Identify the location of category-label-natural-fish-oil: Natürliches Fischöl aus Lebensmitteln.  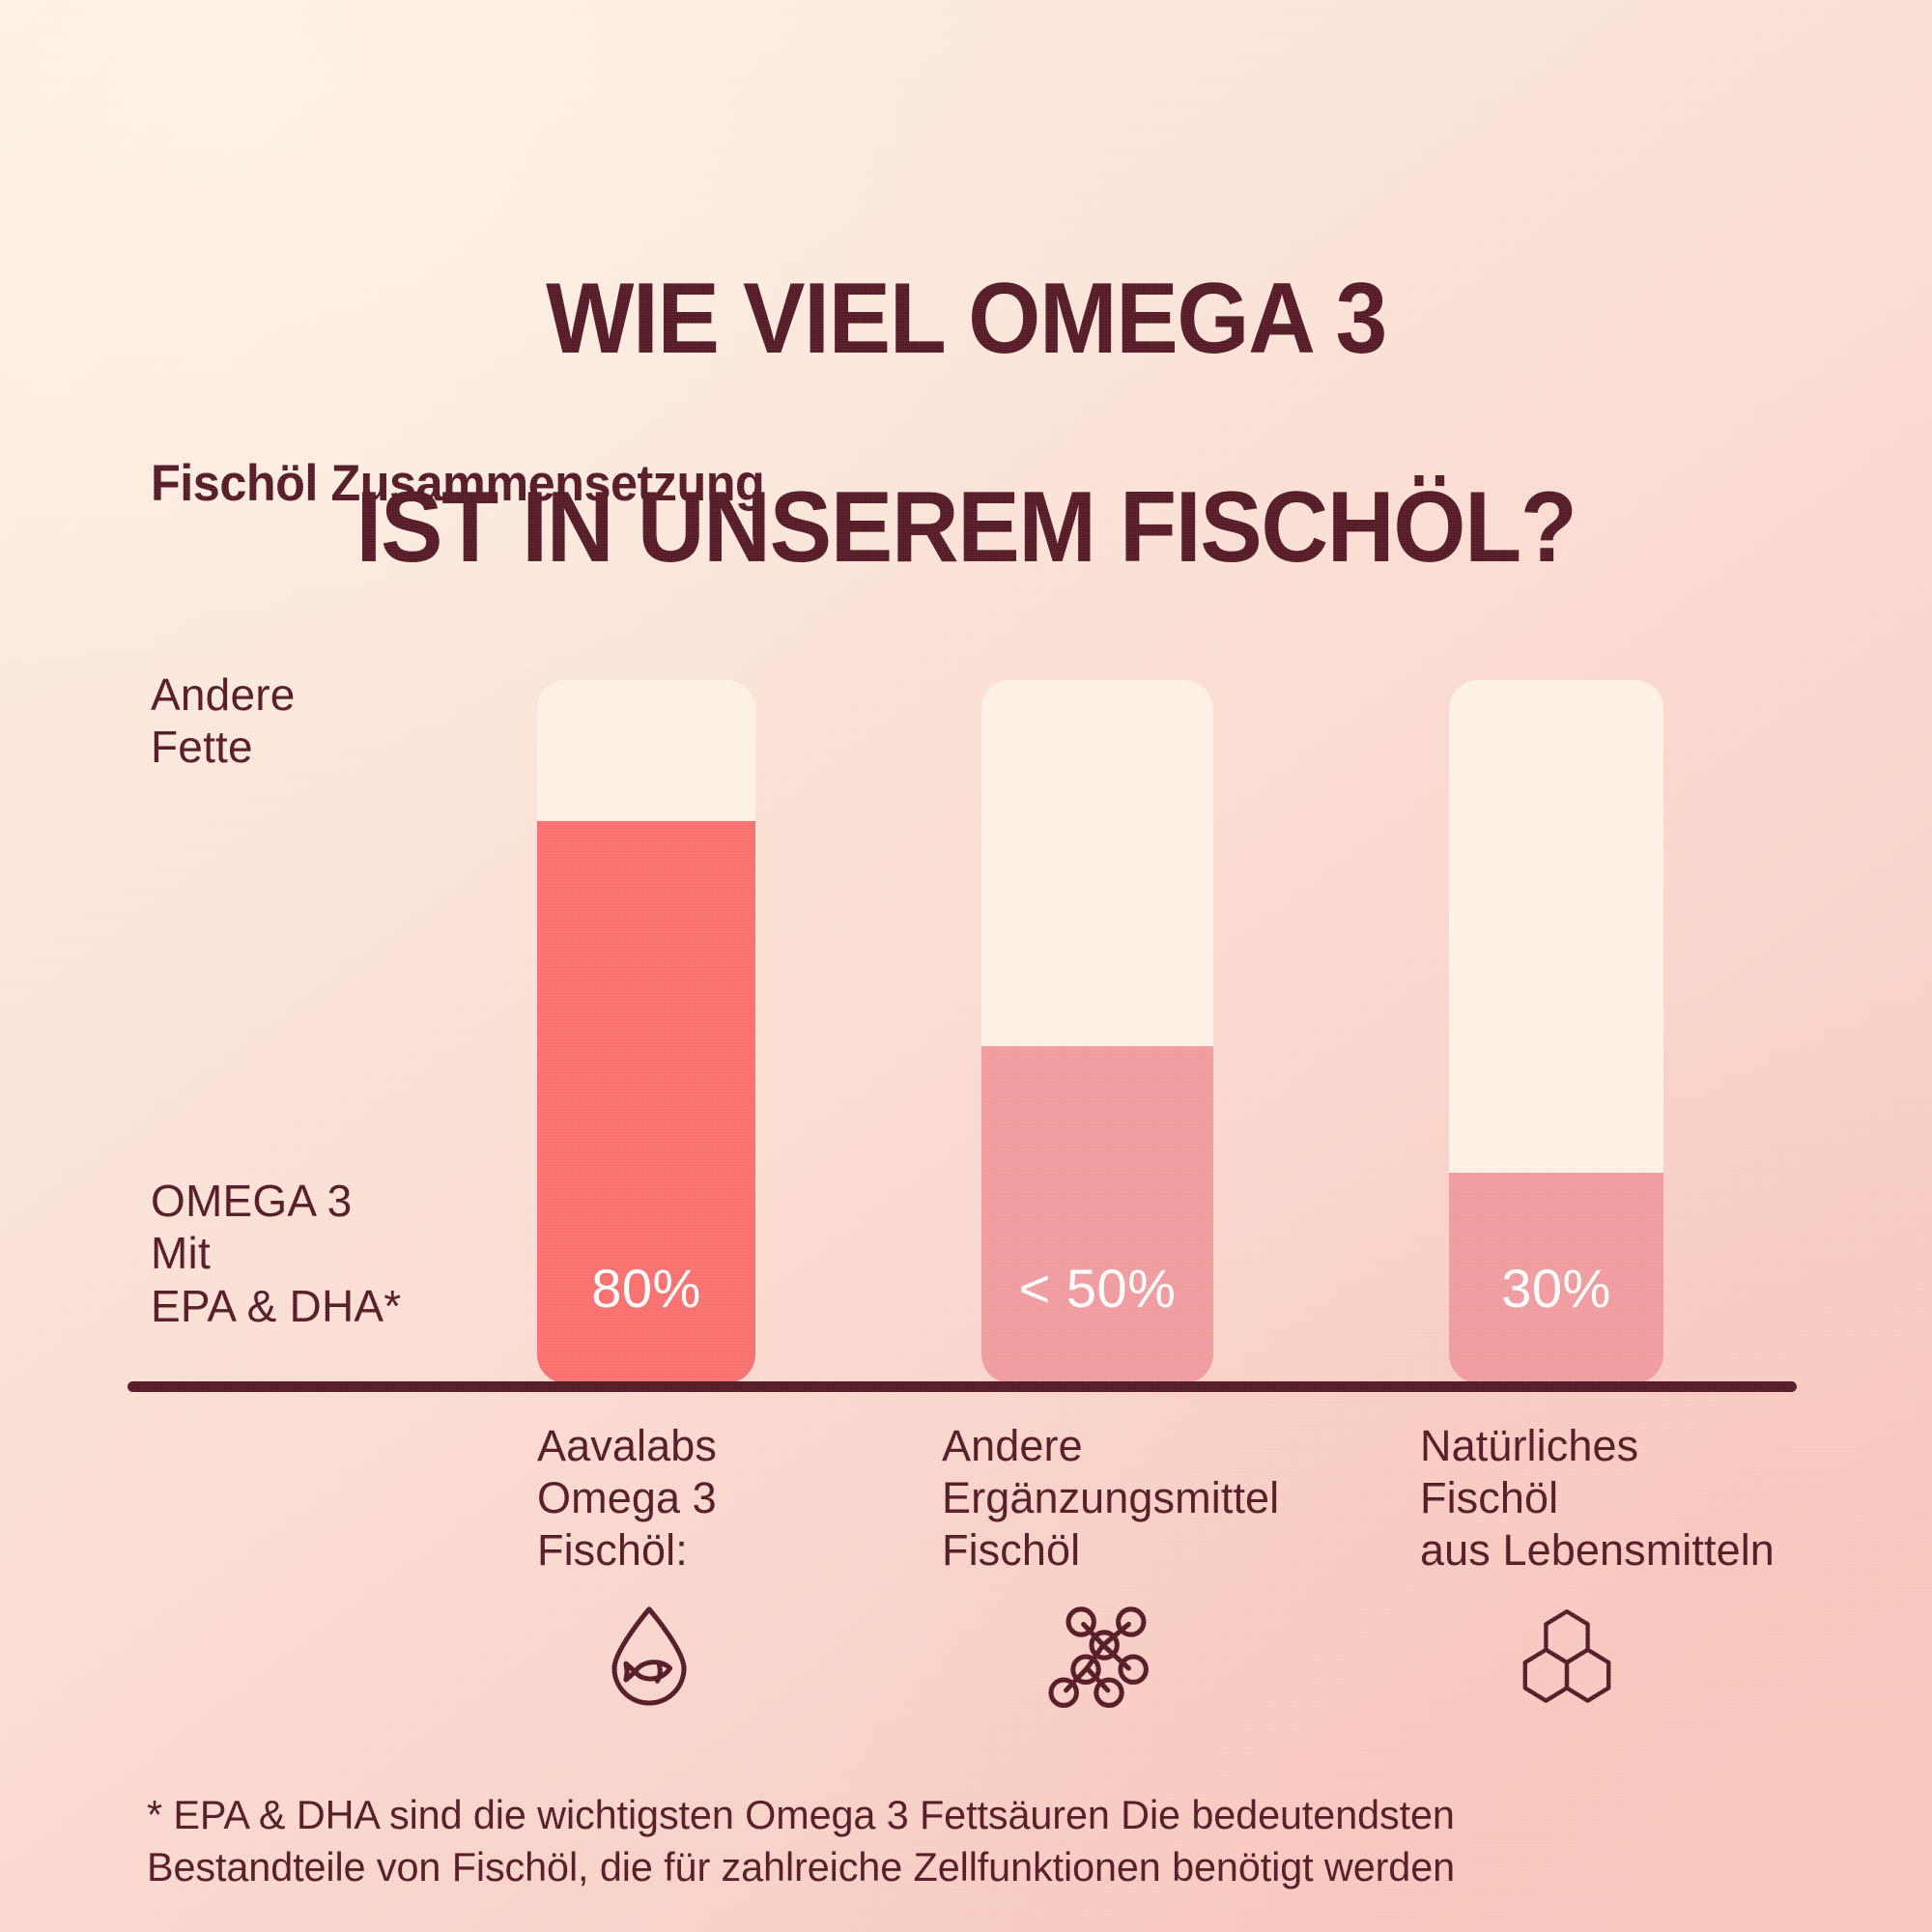
(1597, 1498).